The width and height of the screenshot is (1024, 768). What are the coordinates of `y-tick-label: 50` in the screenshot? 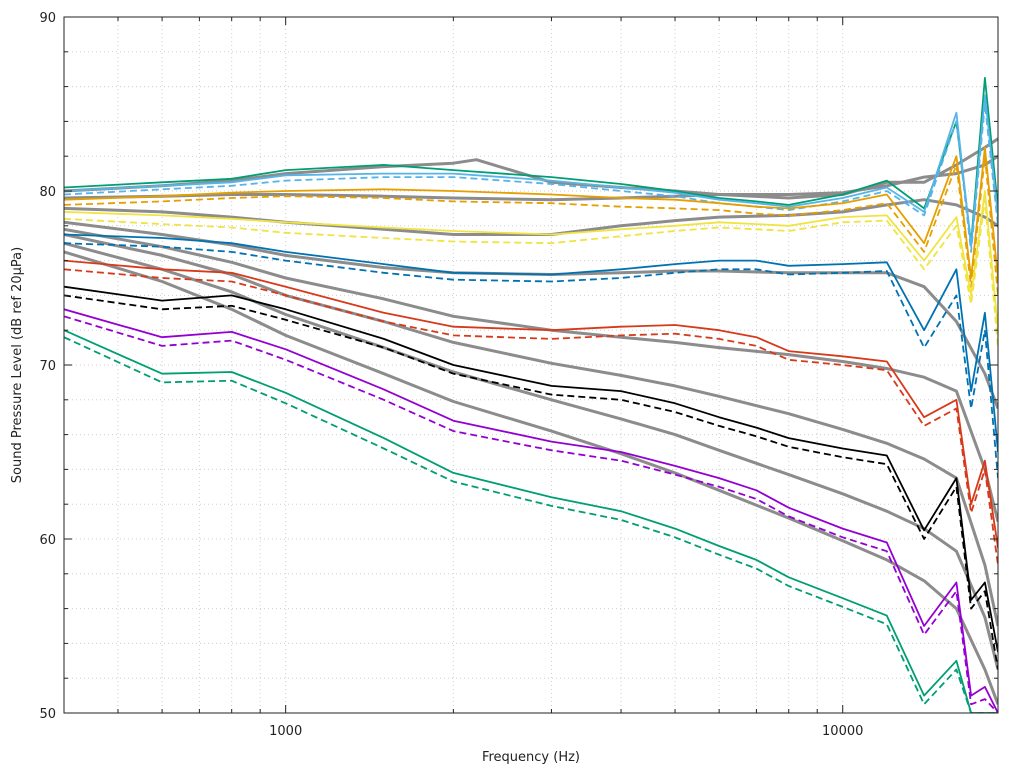 It's located at (47, 714).